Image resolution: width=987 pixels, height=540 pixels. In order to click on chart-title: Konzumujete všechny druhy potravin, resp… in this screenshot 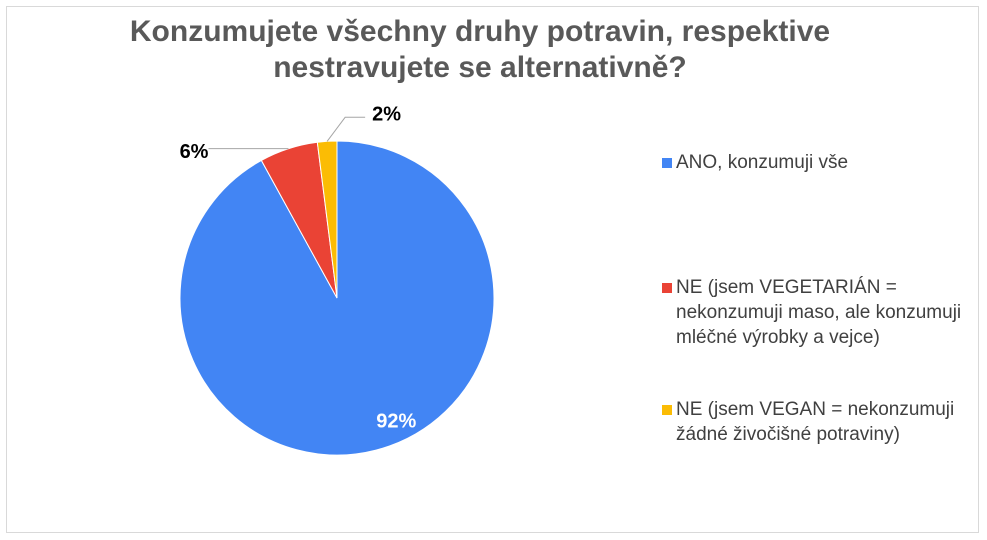, I will do `click(480, 49)`.